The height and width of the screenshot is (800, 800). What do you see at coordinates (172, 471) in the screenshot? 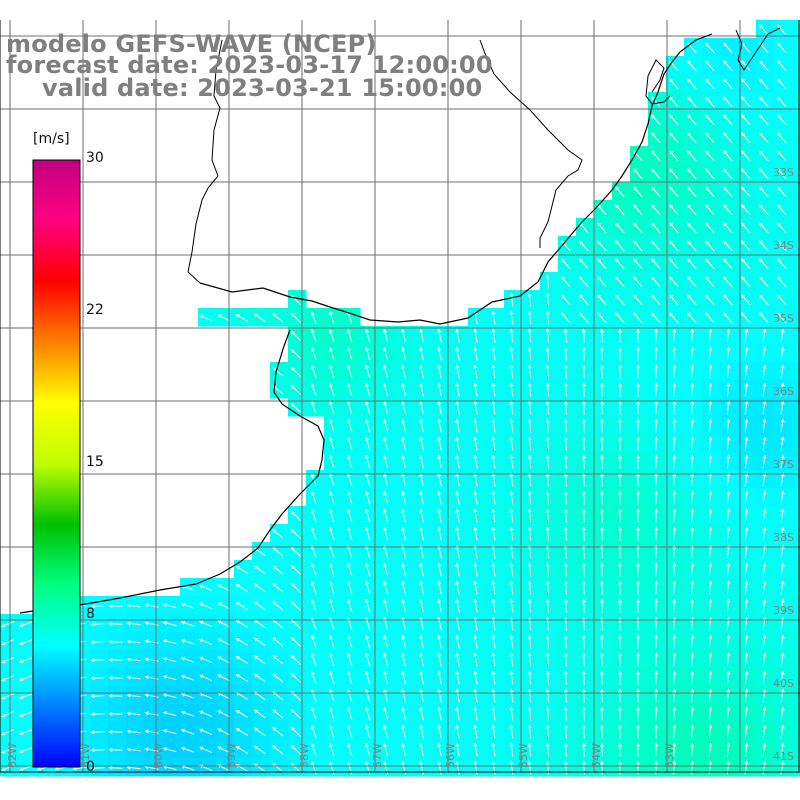
I see `river-plate-south-coast` at bounding box center [172, 471].